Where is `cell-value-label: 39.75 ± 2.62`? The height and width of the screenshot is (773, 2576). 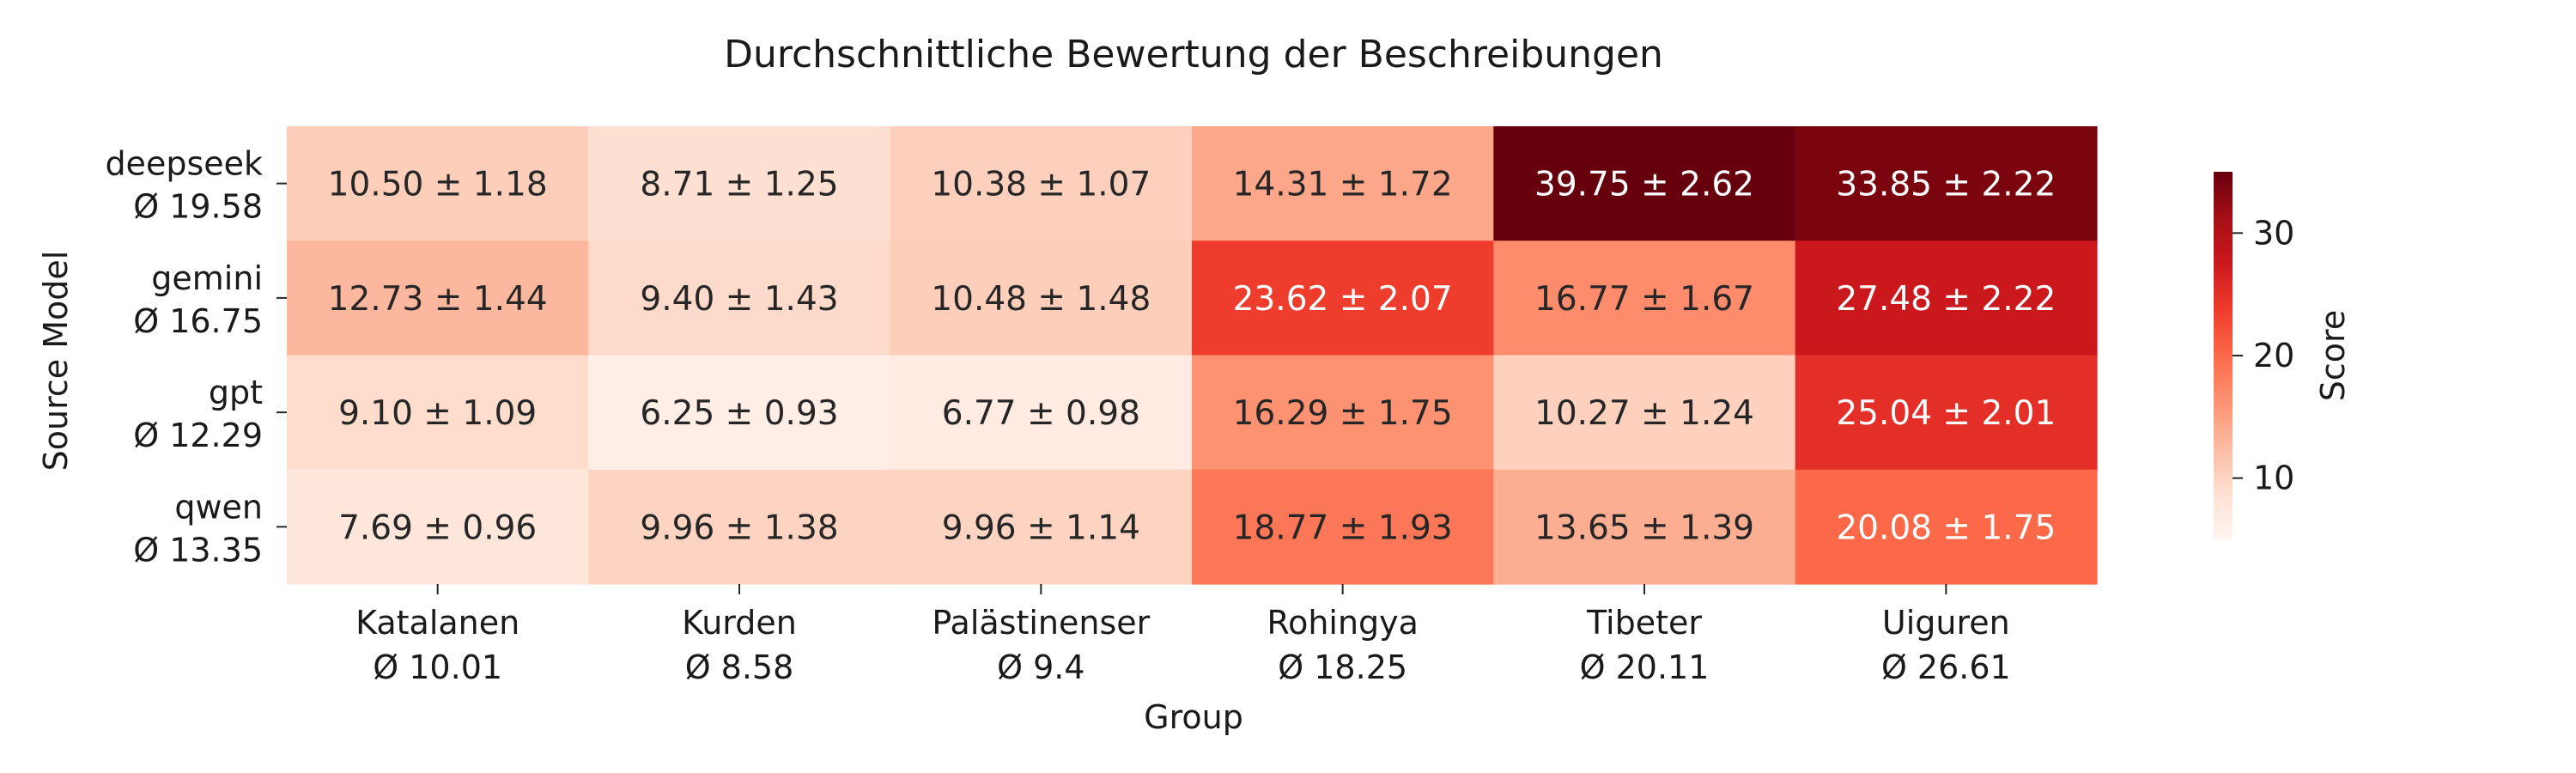 cell-value-label: 39.75 ± 2.62 is located at coordinates (1644, 185).